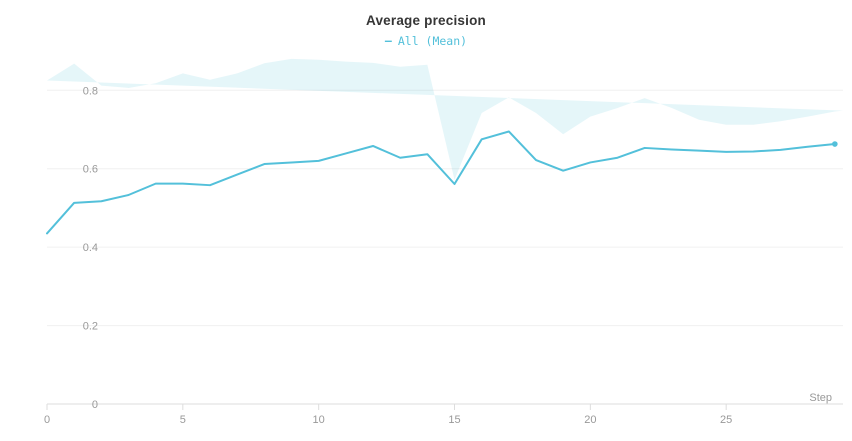 The height and width of the screenshot is (441, 852). I want to click on x-axis: 0 5 10 15 20 25 Step, so click(443, 409).